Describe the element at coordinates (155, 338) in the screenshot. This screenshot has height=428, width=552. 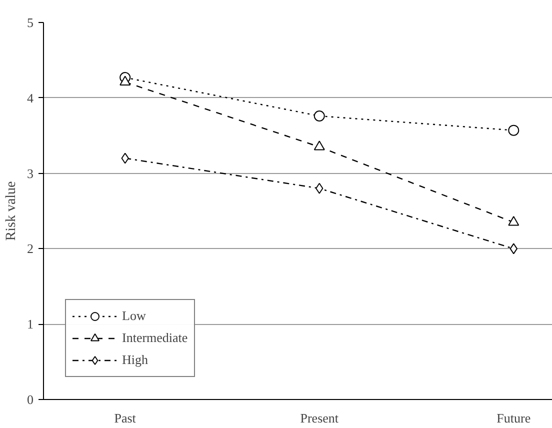
I see `legend-label: Intermediate` at that location.